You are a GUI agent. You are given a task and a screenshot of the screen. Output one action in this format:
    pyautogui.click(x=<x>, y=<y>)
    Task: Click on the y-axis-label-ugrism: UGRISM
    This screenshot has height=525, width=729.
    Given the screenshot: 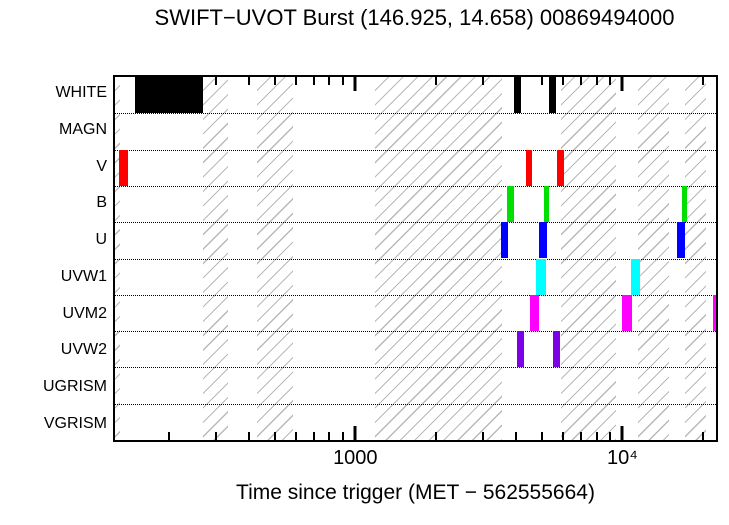 What is the action you would take?
    pyautogui.click(x=75, y=386)
    